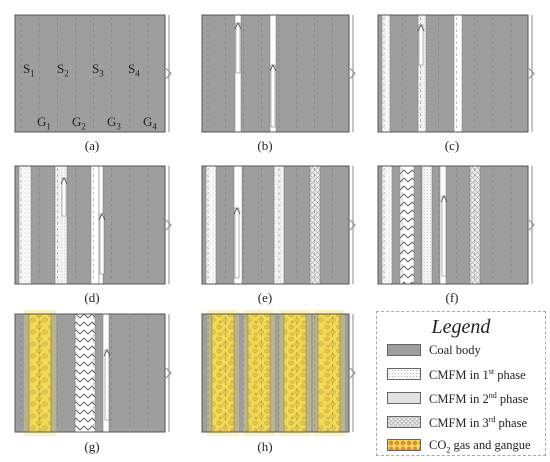  Describe the element at coordinates (79, 123) in the screenshot. I see `label-g2: G2` at that location.